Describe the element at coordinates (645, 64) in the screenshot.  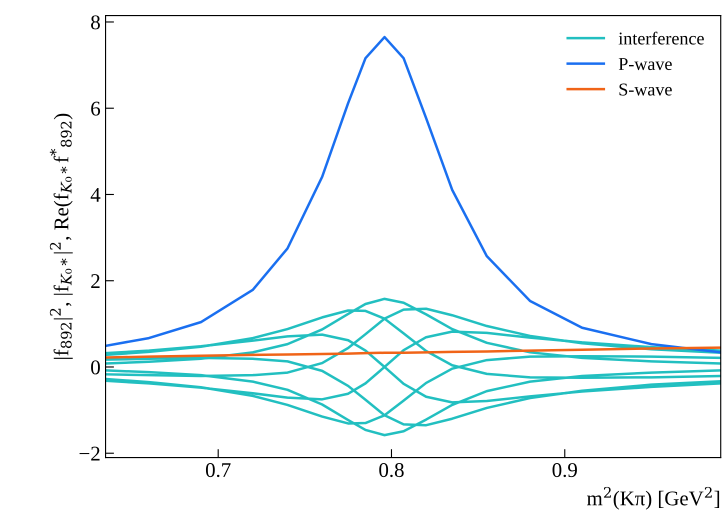
I see `legend-label: P-wave` at that location.